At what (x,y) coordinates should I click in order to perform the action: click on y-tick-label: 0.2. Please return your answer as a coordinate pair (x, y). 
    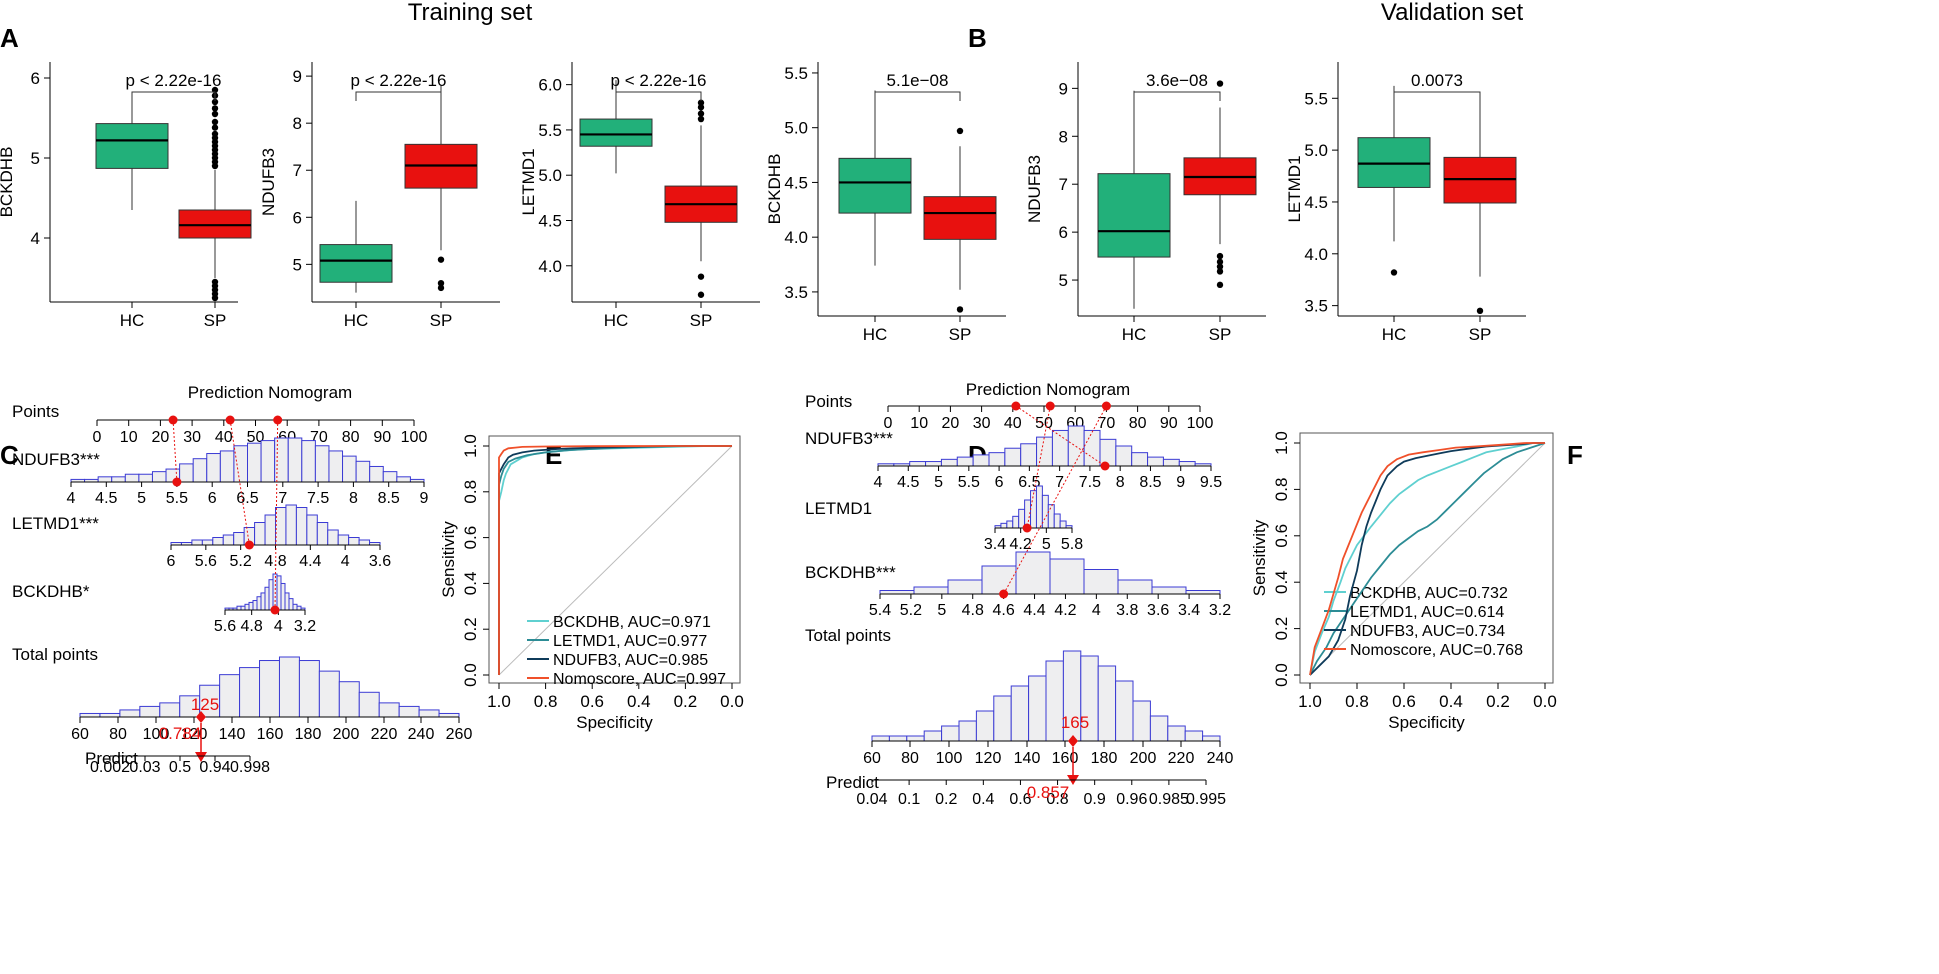
    Looking at the image, I should click on (1281, 629).